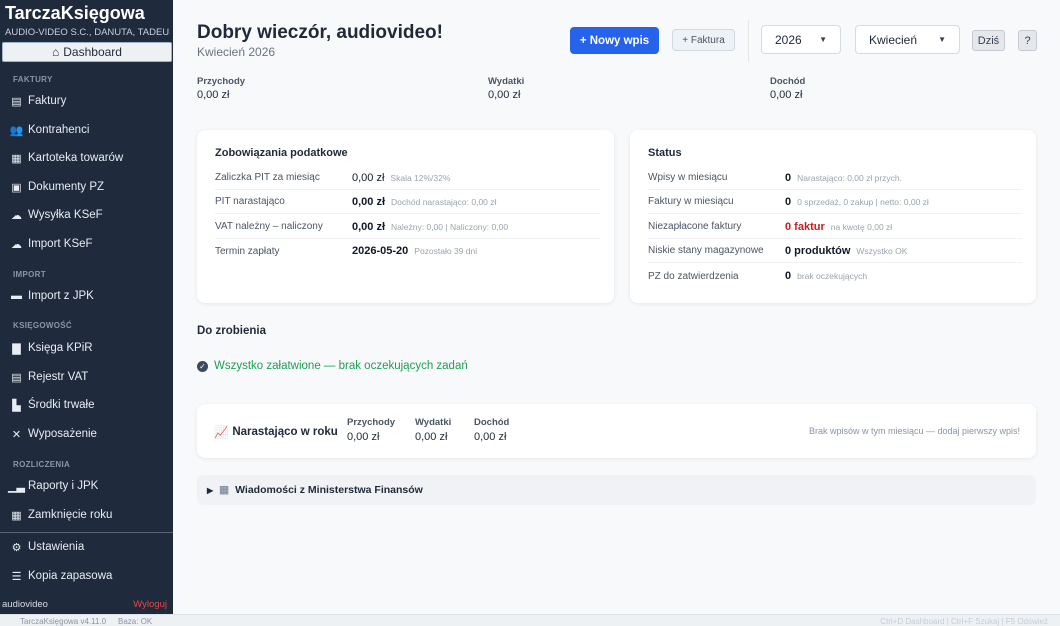 The width and height of the screenshot is (1060, 626). What do you see at coordinates (65, 215) in the screenshot?
I see `sidebar-item-label: Wysyłka KSeF` at bounding box center [65, 215].